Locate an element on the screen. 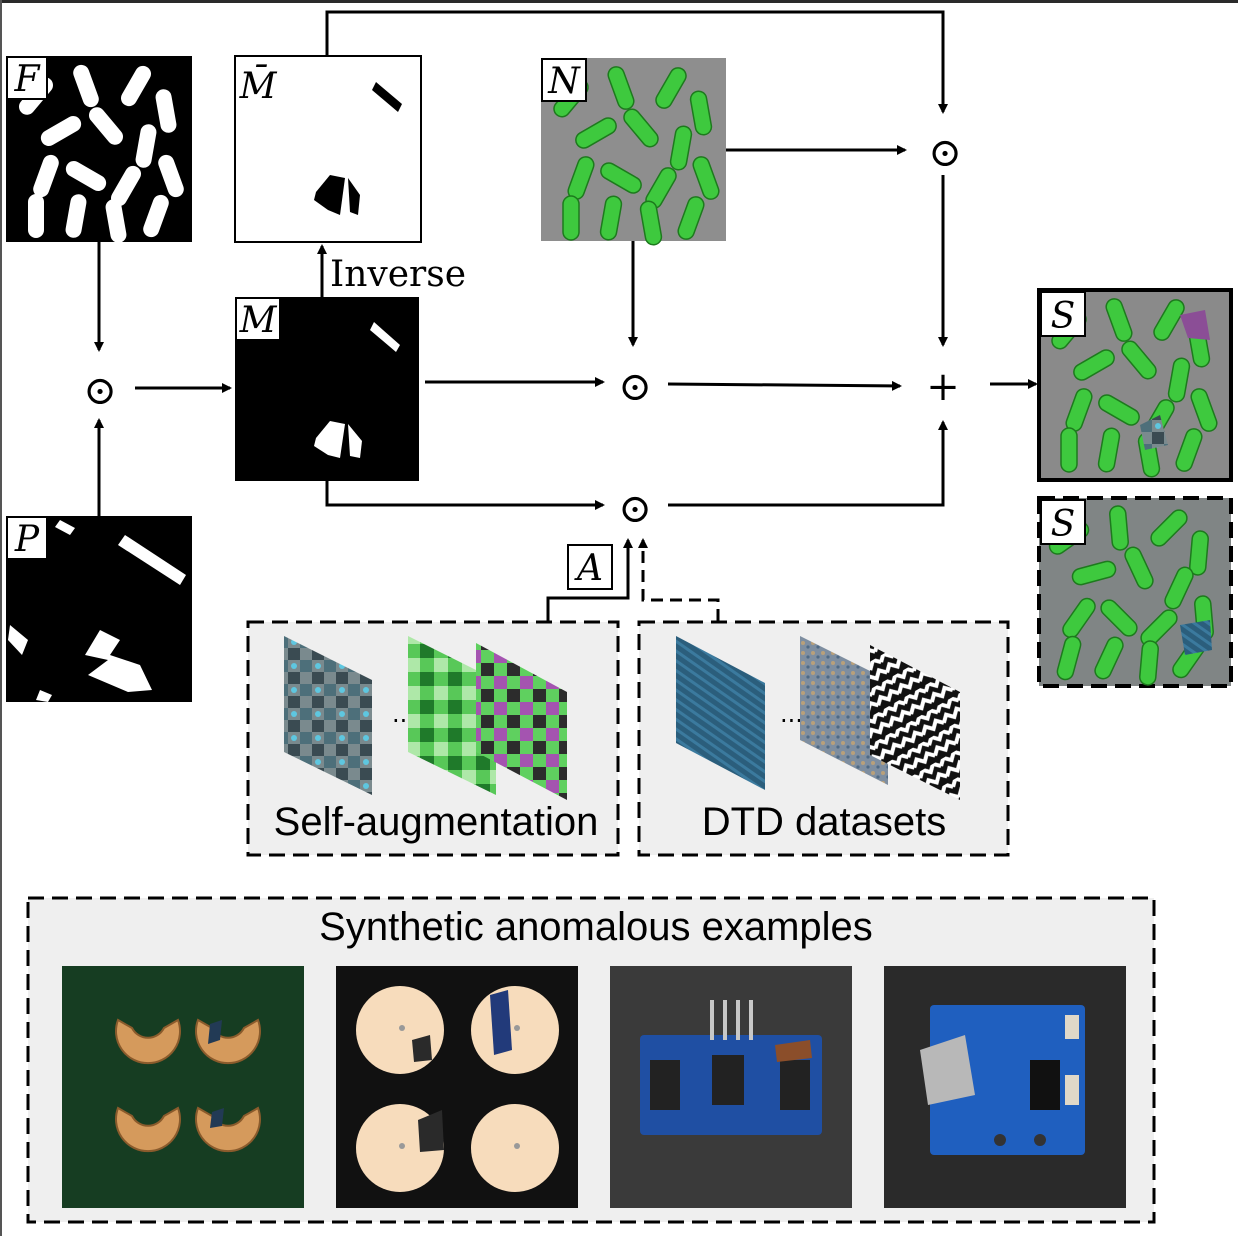 This screenshot has width=1238, height=1236. inverse-label: Inverse is located at coordinates (398, 274).